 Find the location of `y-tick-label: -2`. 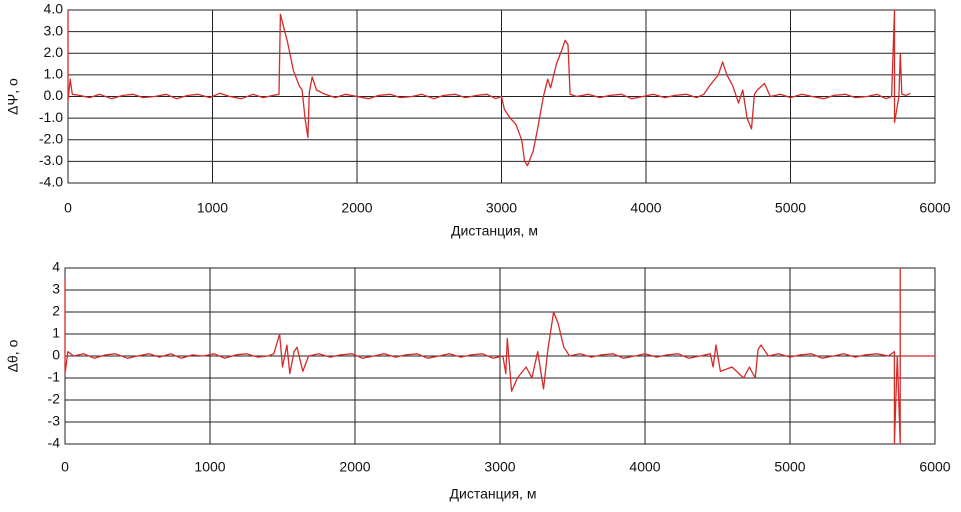

y-tick-label: -2 is located at coordinates (54, 399).